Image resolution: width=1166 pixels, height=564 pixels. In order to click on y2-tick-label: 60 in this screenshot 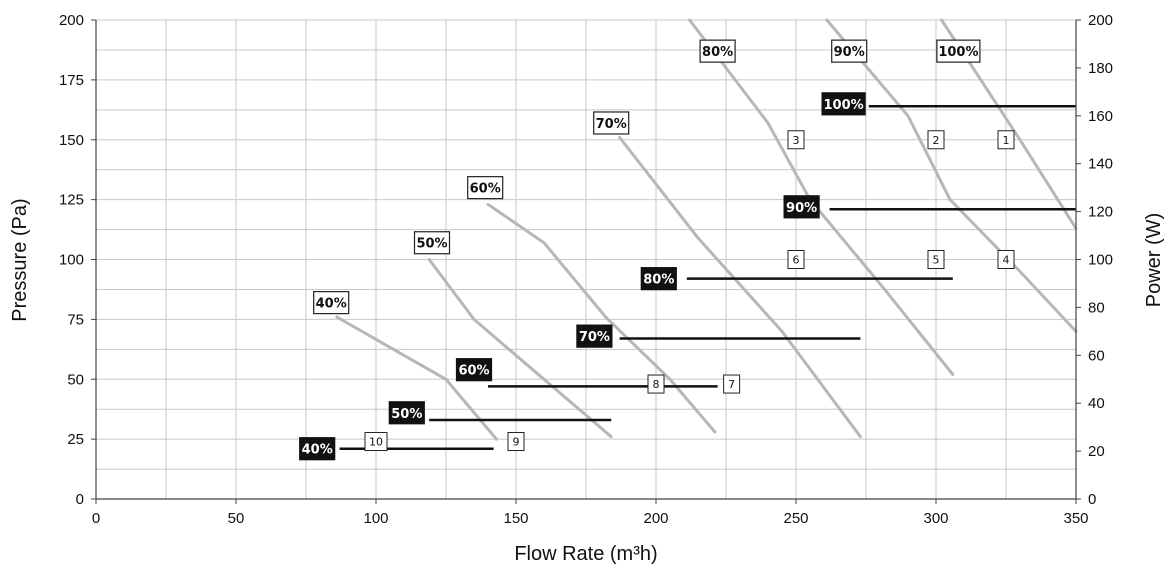, I will do `click(1096, 355)`.